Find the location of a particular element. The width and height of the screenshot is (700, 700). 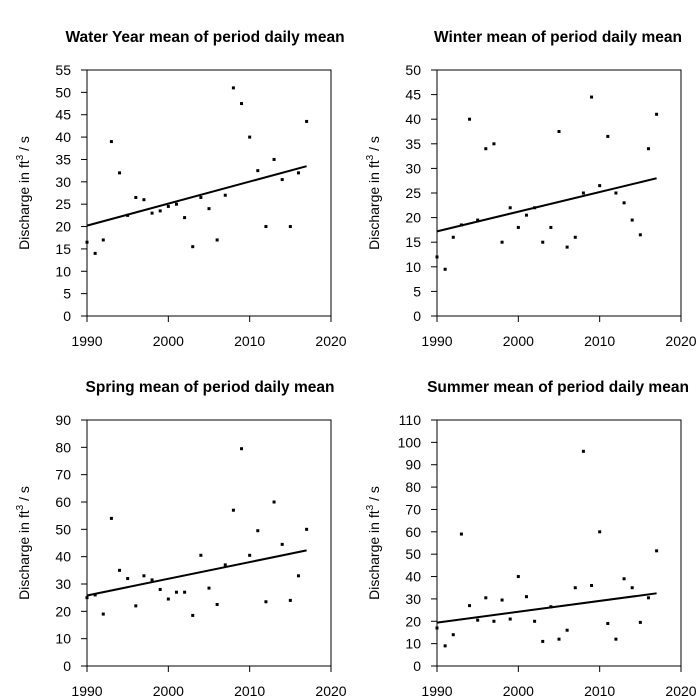

y-tick-label: 100 is located at coordinates (410, 442).